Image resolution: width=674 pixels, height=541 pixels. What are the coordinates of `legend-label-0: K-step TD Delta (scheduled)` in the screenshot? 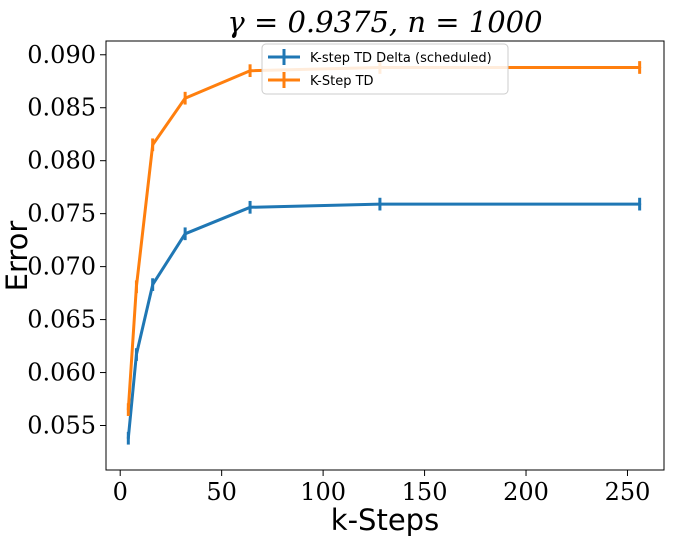 It's located at (401, 58).